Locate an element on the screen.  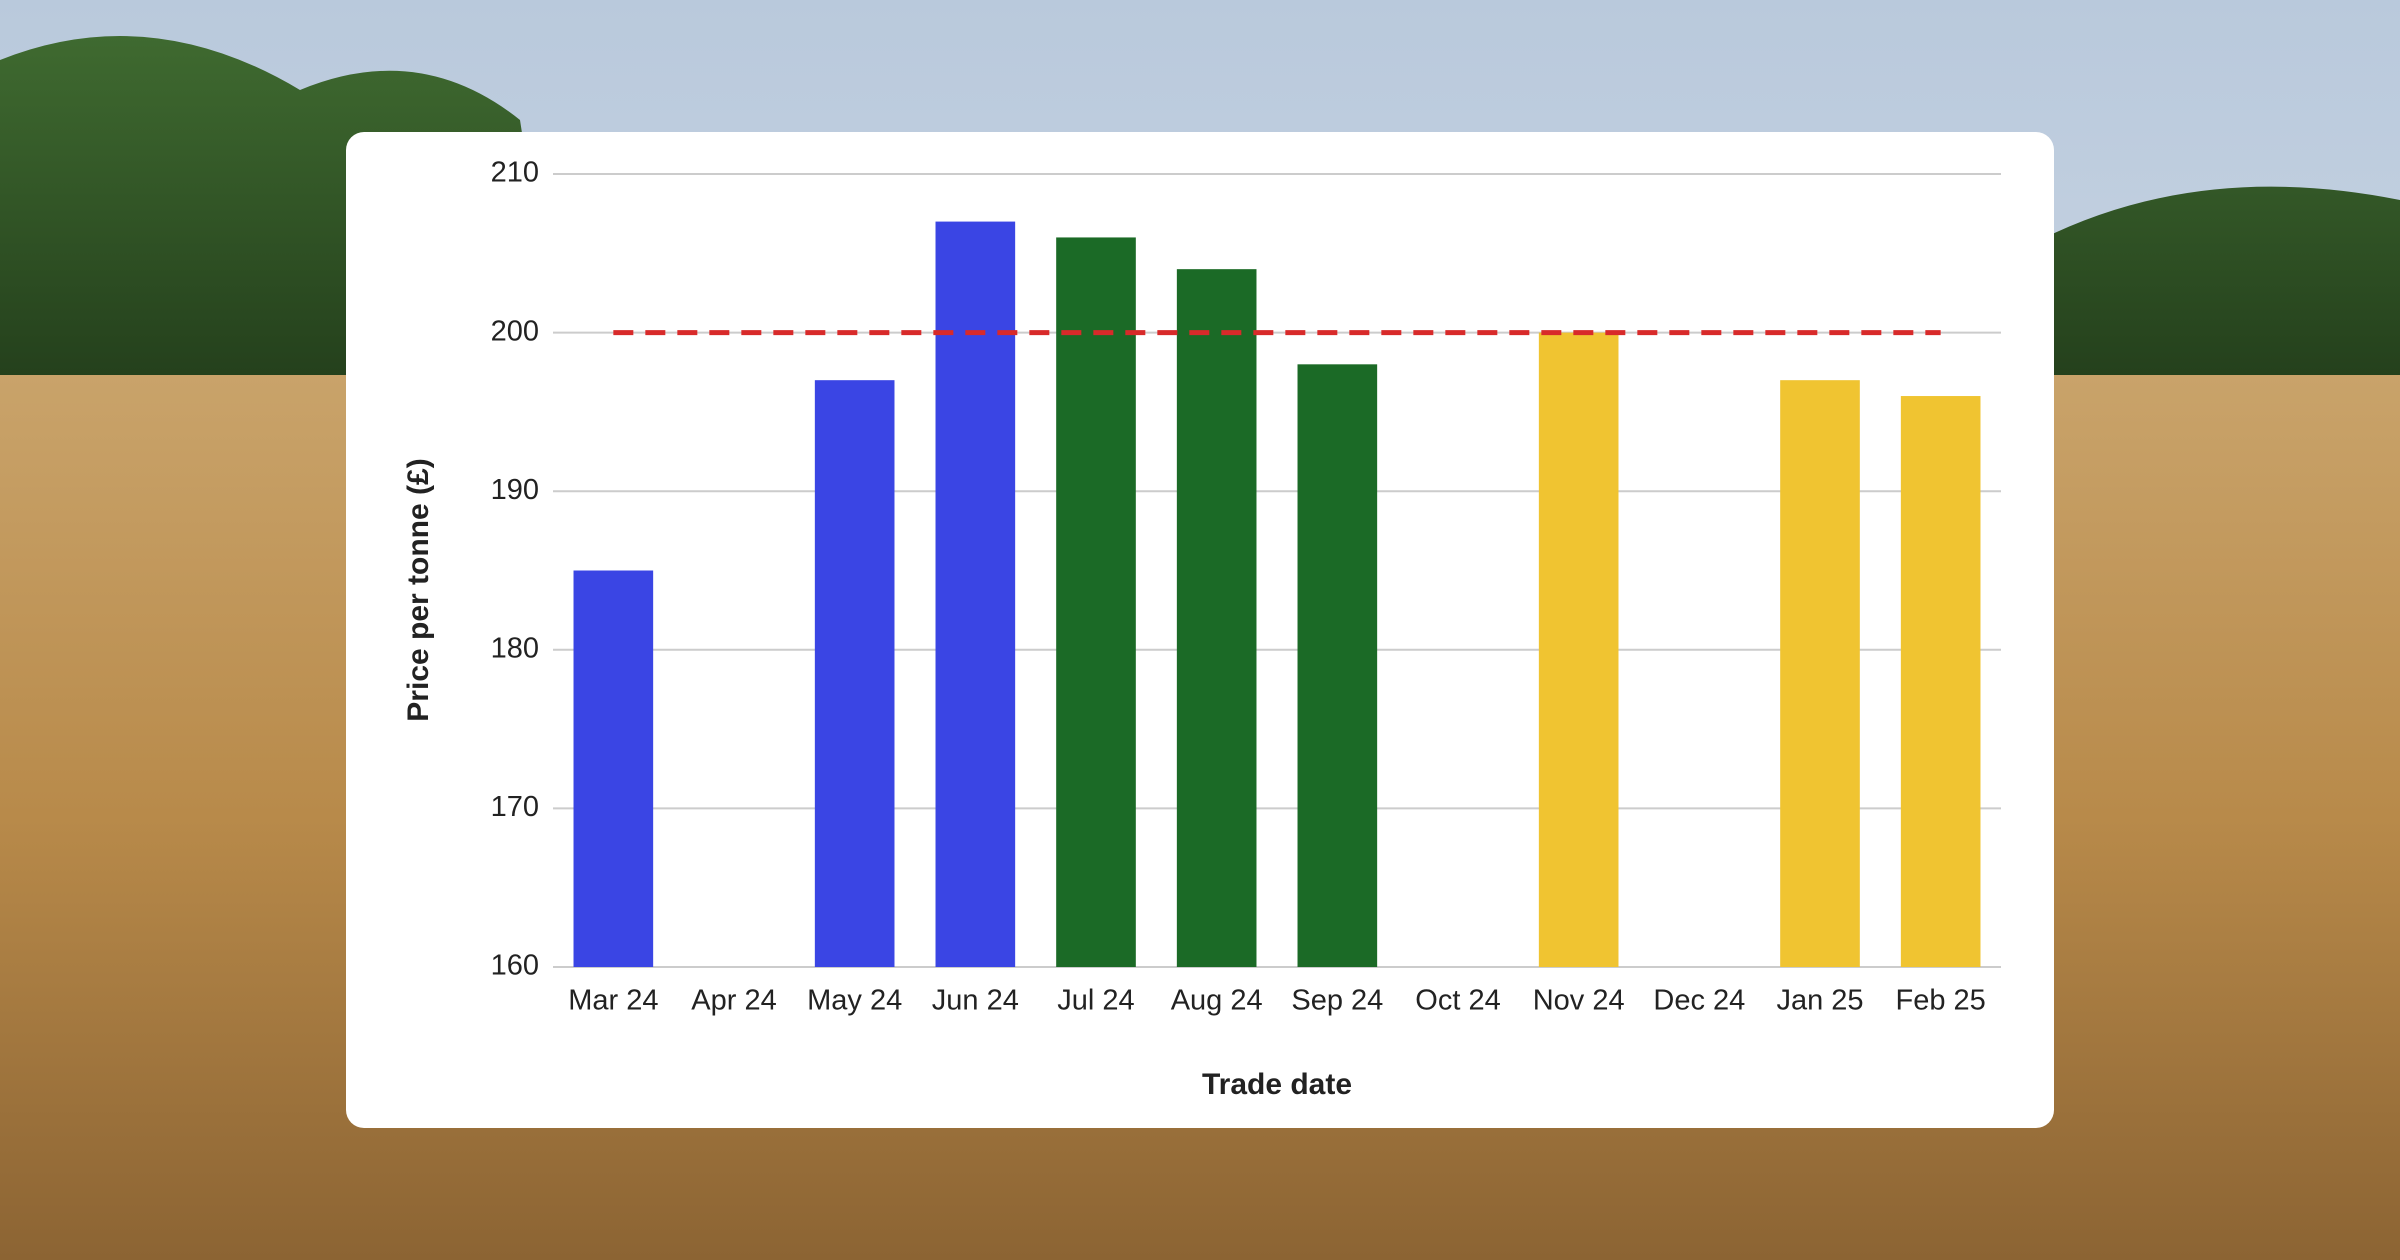
y-axis-title: Price per tonne (£) is located at coordinates (418, 589).